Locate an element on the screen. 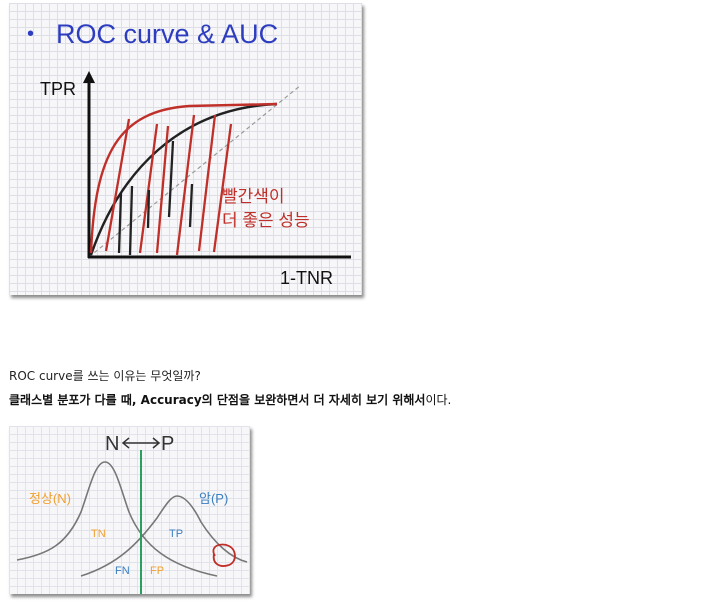 The image size is (703, 611). slide-title-text: ROC curve & AUC is located at coordinates (167, 34).